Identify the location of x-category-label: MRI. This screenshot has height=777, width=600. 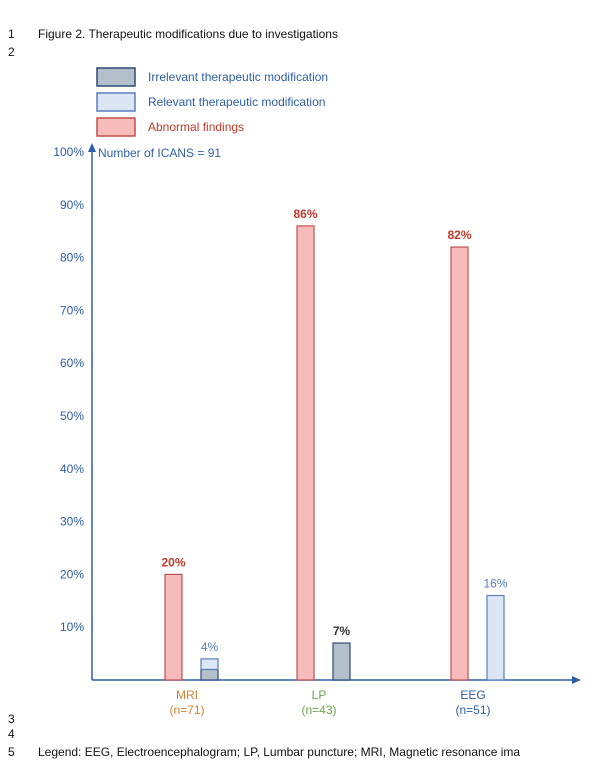
(187, 695).